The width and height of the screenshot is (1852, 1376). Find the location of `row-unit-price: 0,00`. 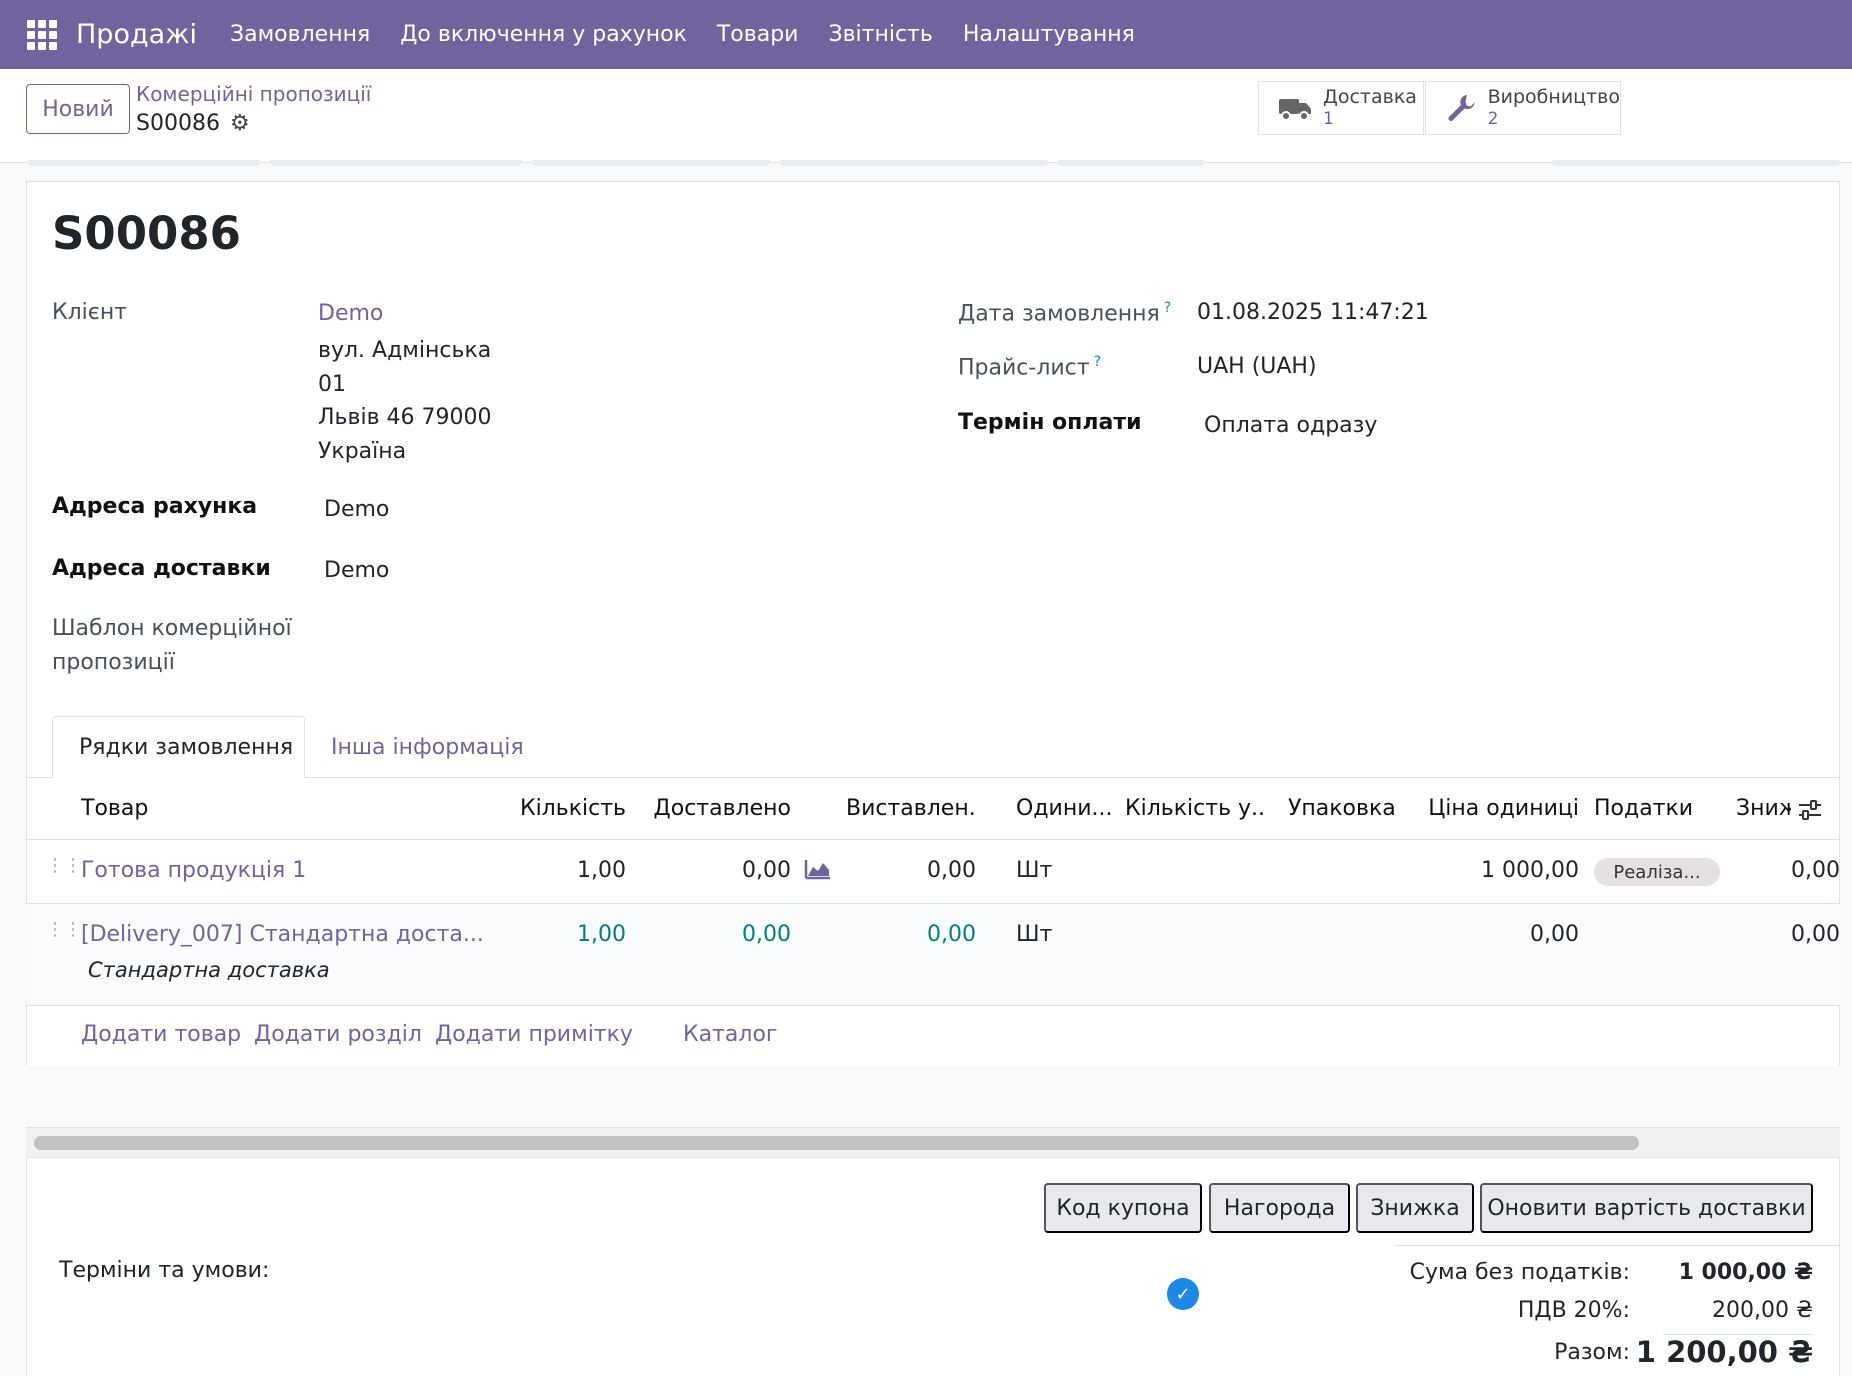

row-unit-price: 0,00 is located at coordinates (1554, 934).